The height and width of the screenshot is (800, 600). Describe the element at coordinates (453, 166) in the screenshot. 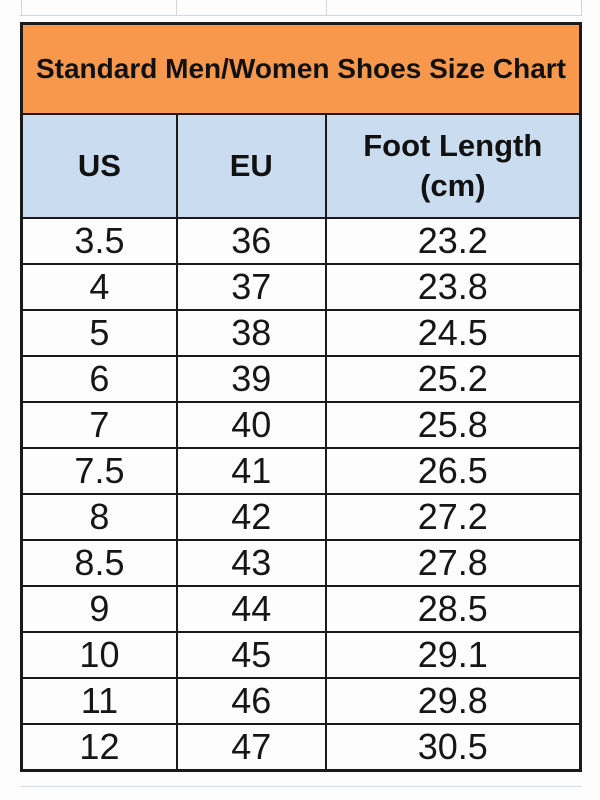

I see `column-header-foot-length: Foot Length (cm)` at that location.